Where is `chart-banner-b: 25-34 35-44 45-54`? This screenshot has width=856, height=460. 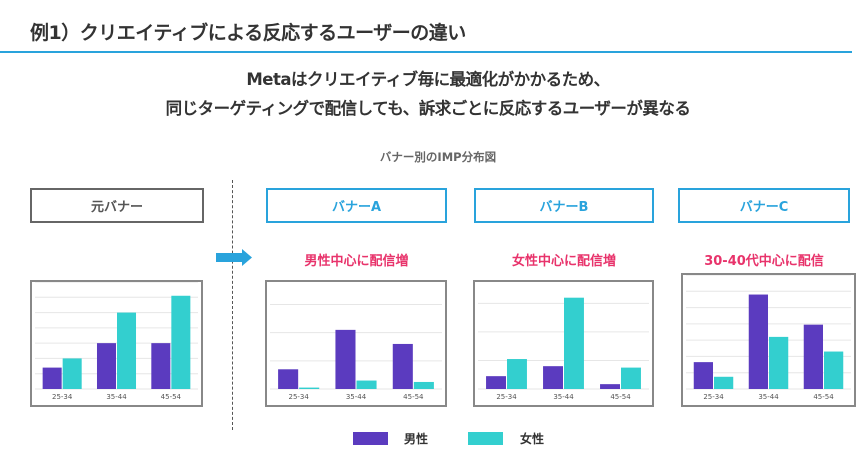
chart-banner-b: 25-34 35-44 45-54 is located at coordinates (563, 343).